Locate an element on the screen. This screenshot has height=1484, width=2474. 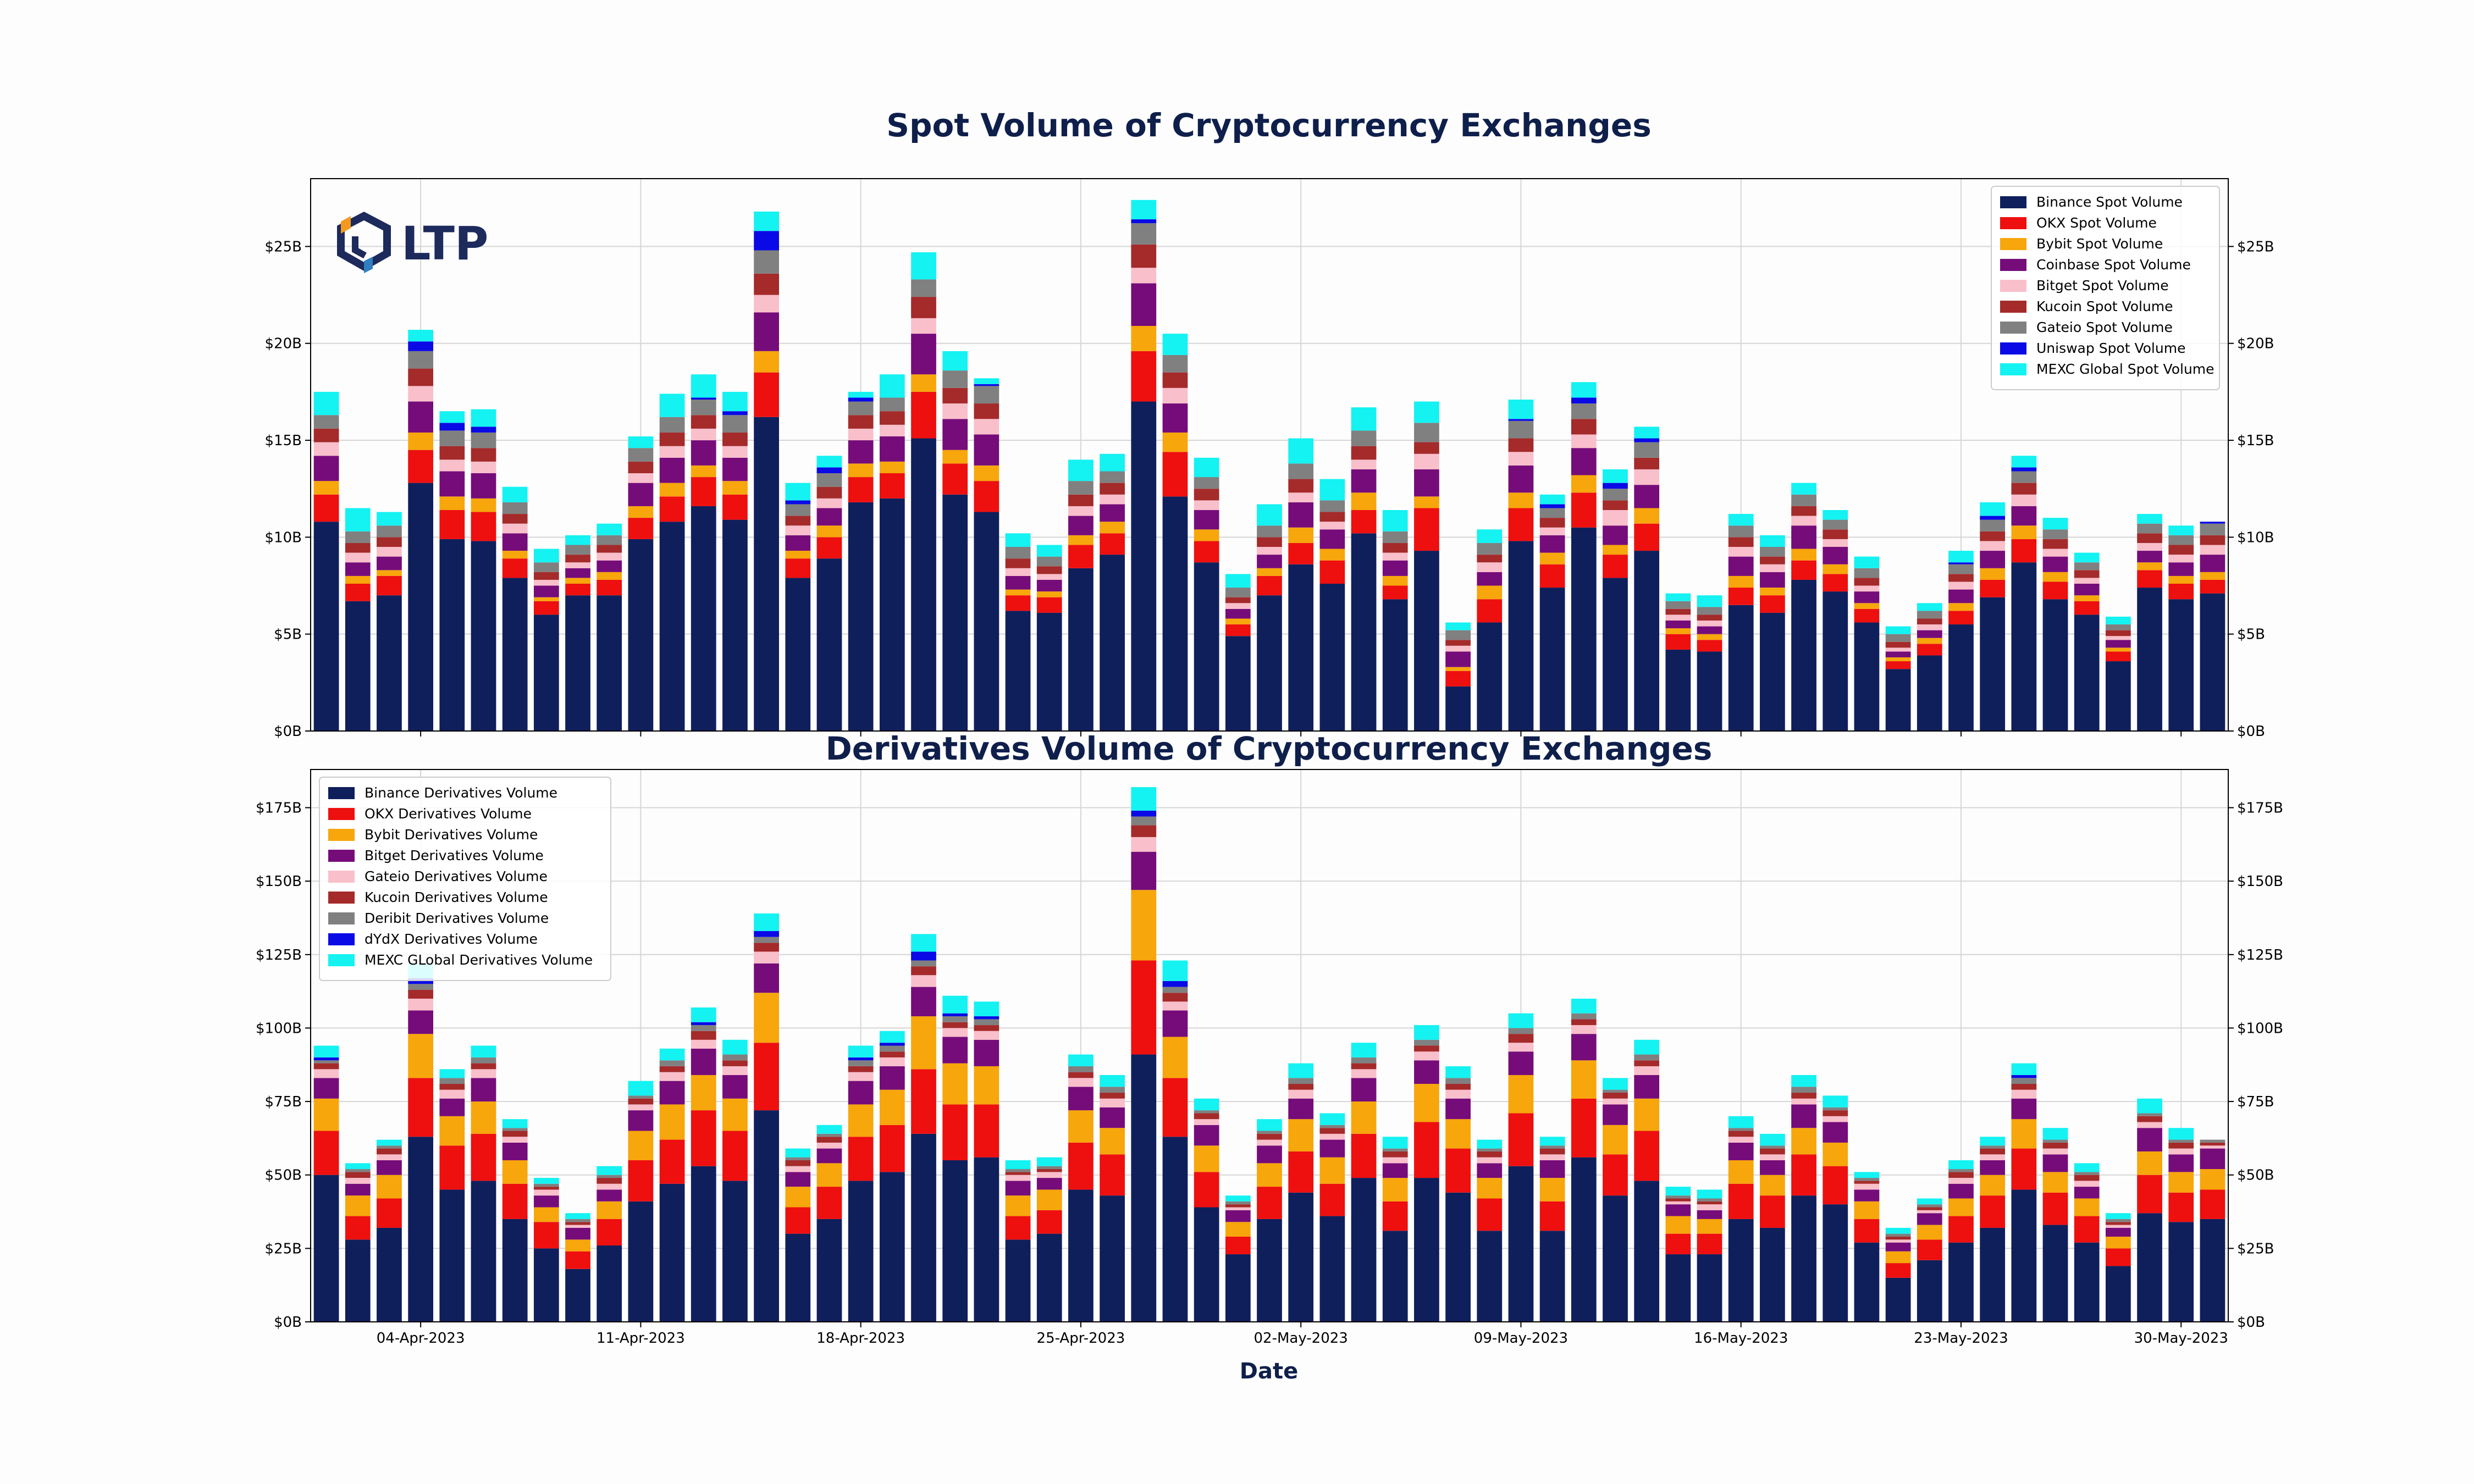
x-tick-label: 02-May-2023 is located at coordinates (1301, 1338).